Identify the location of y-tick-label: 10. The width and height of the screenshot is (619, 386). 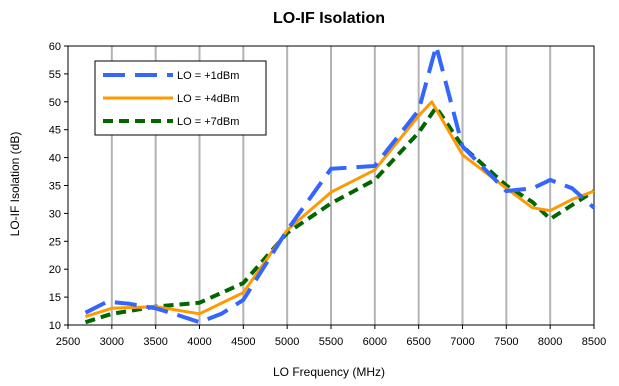
(55, 326).